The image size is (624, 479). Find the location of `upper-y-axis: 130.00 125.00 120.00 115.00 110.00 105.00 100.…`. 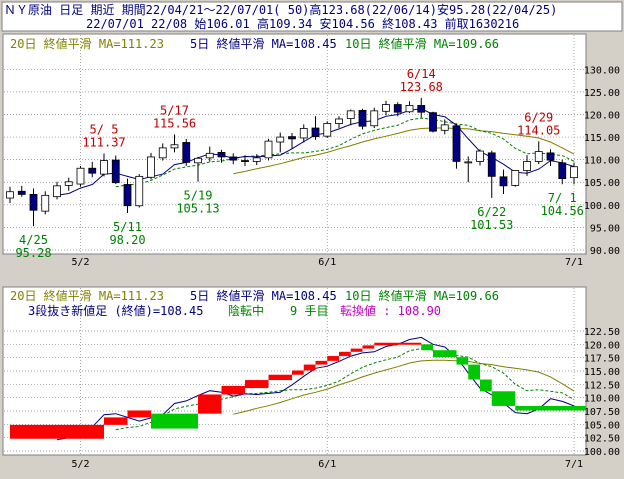

upper-y-axis: 130.00 125.00 120.00 115.00 110.00 105.00 100.… is located at coordinates (602, 161).